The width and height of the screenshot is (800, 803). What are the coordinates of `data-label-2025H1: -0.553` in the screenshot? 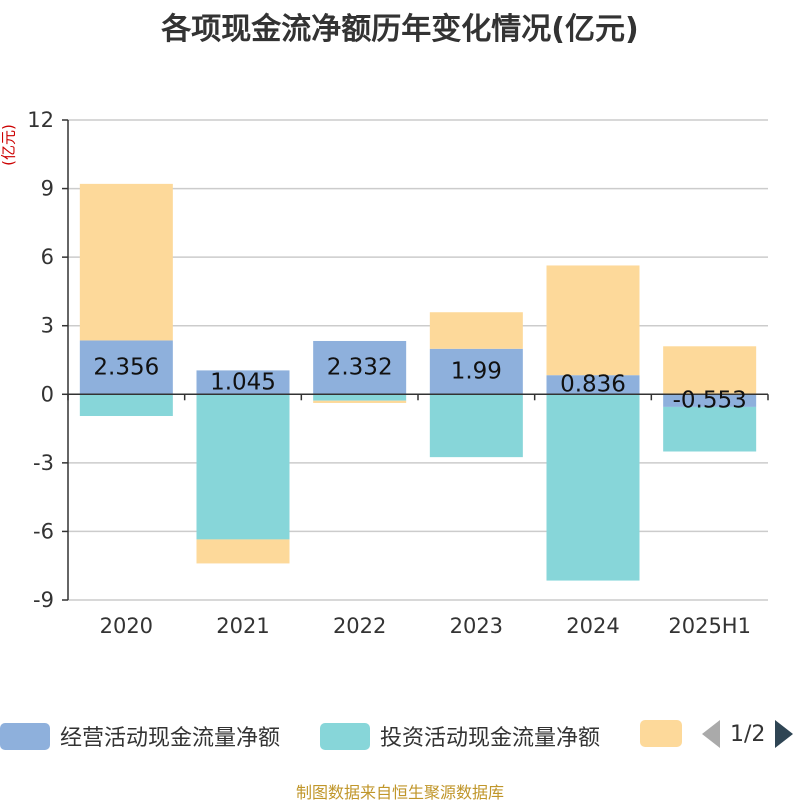 It's located at (710, 401).